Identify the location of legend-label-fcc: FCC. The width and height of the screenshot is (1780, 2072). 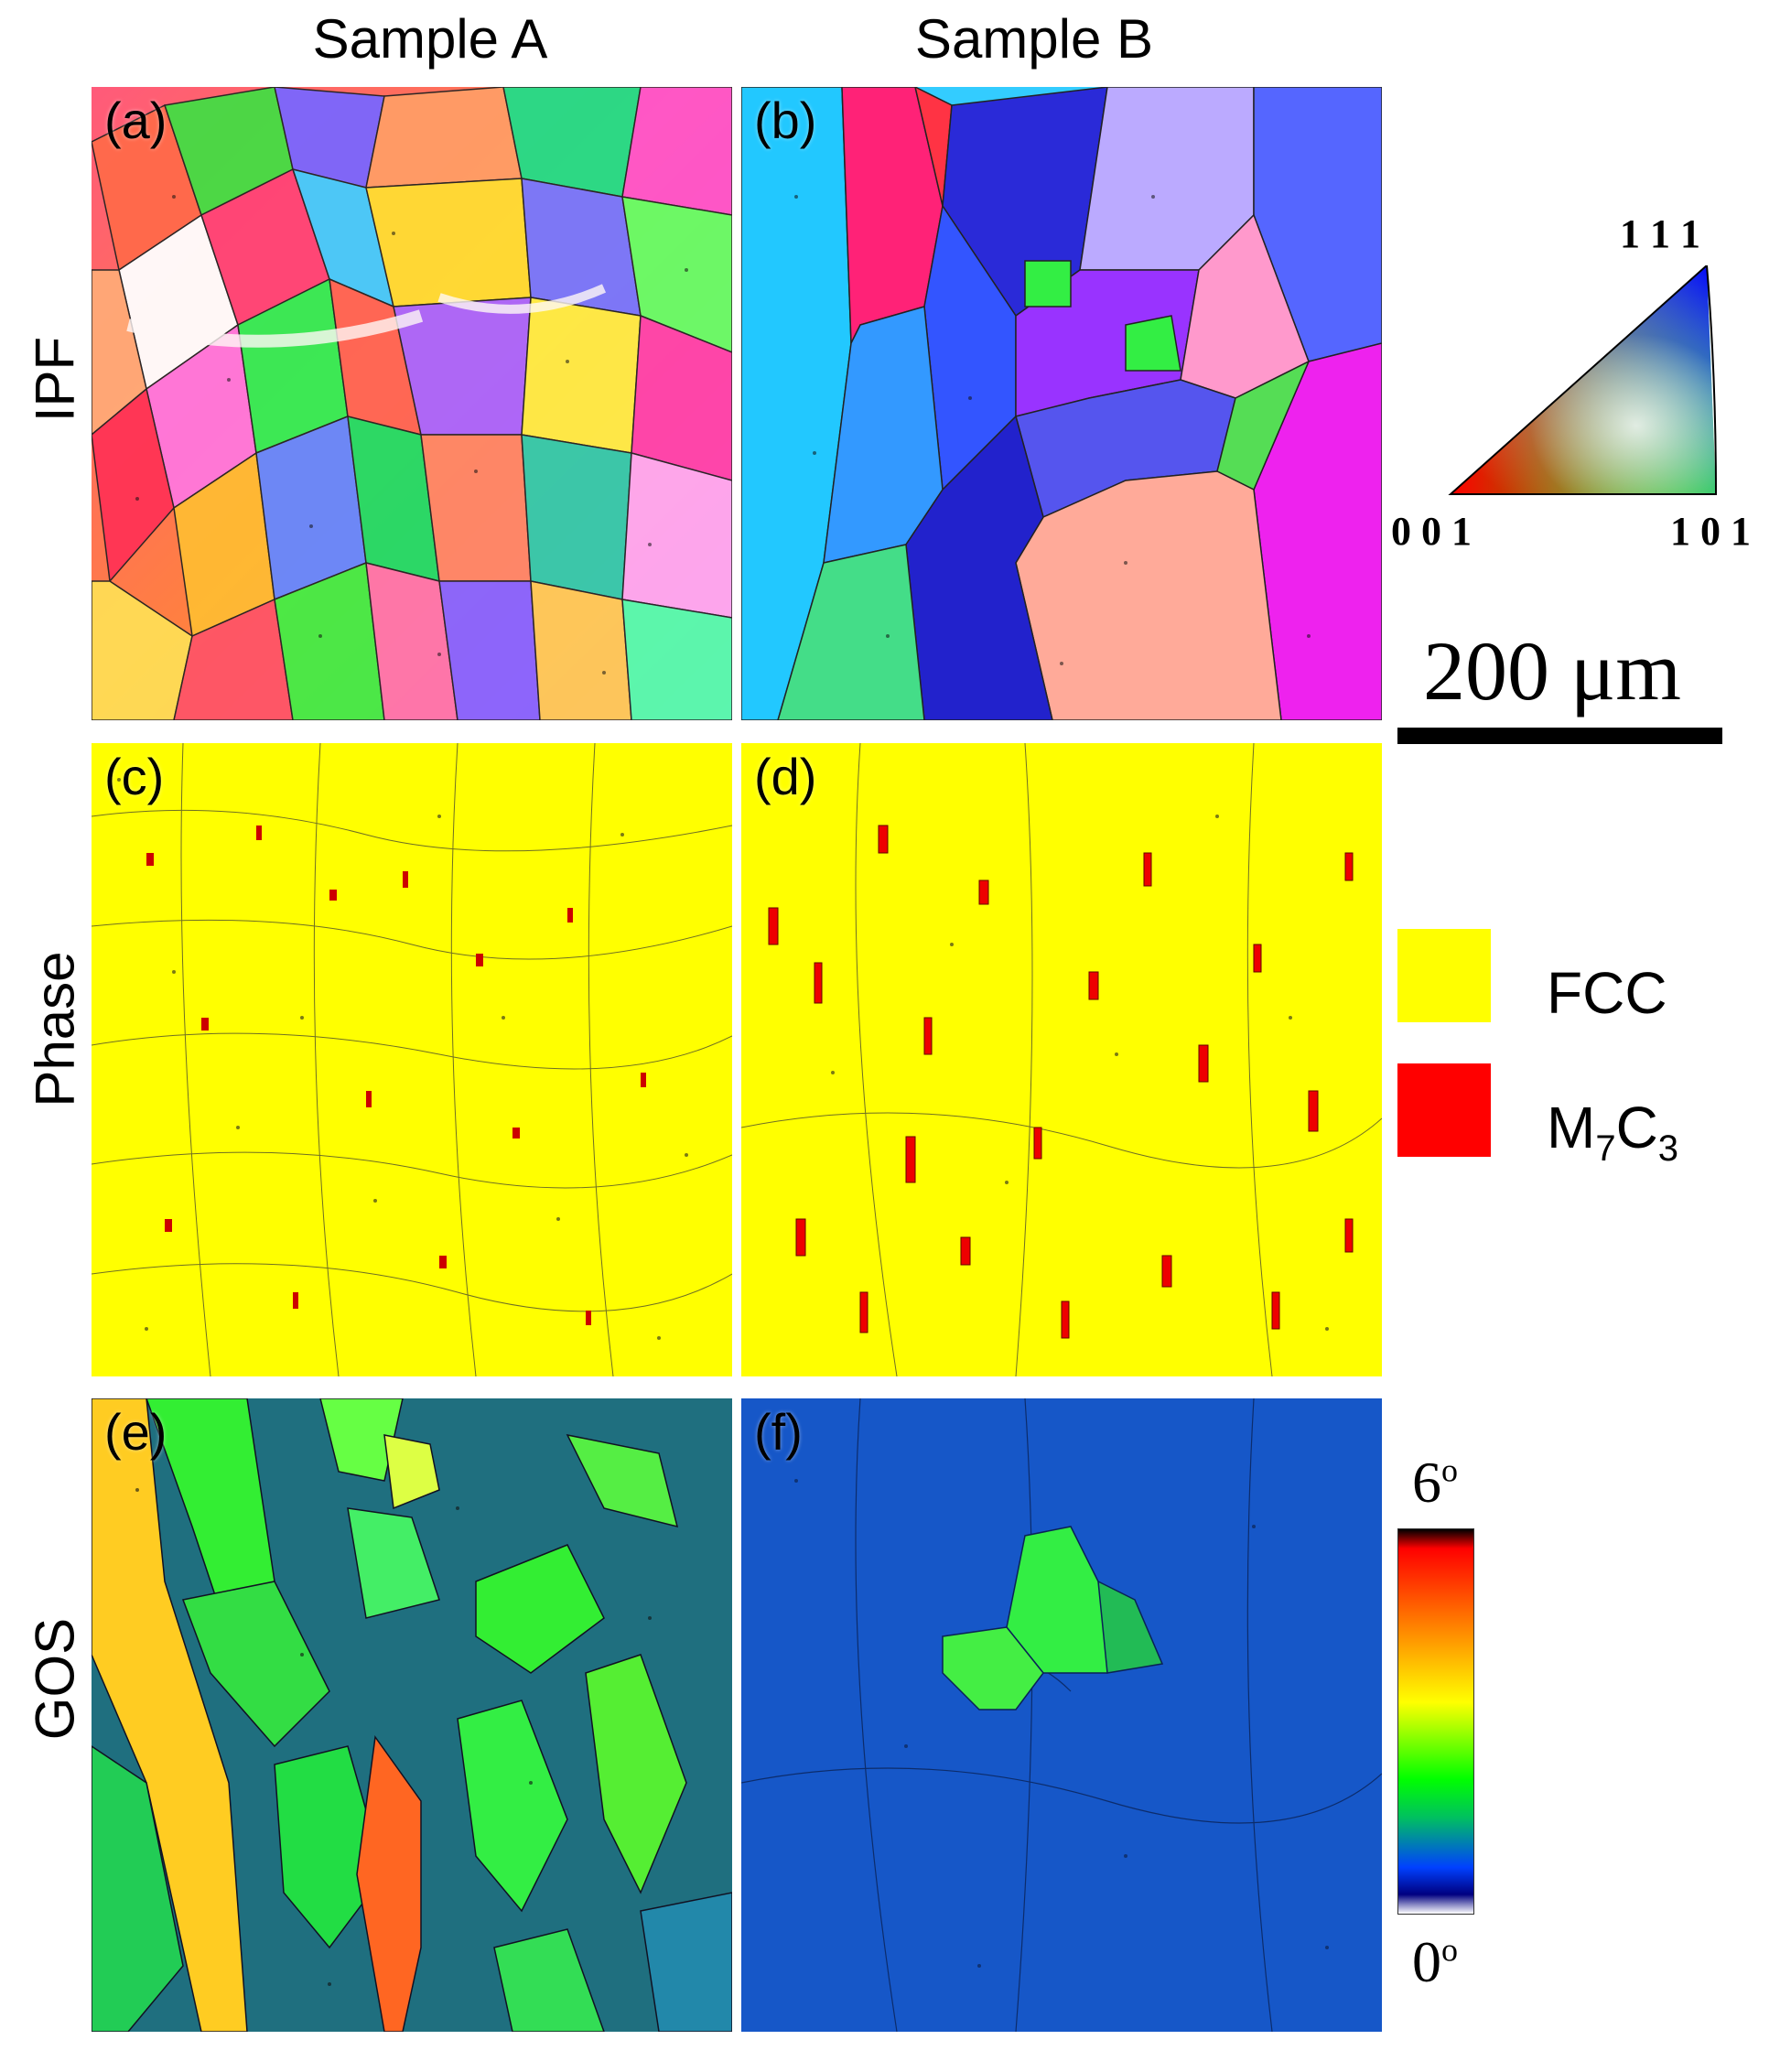
(1607, 993).